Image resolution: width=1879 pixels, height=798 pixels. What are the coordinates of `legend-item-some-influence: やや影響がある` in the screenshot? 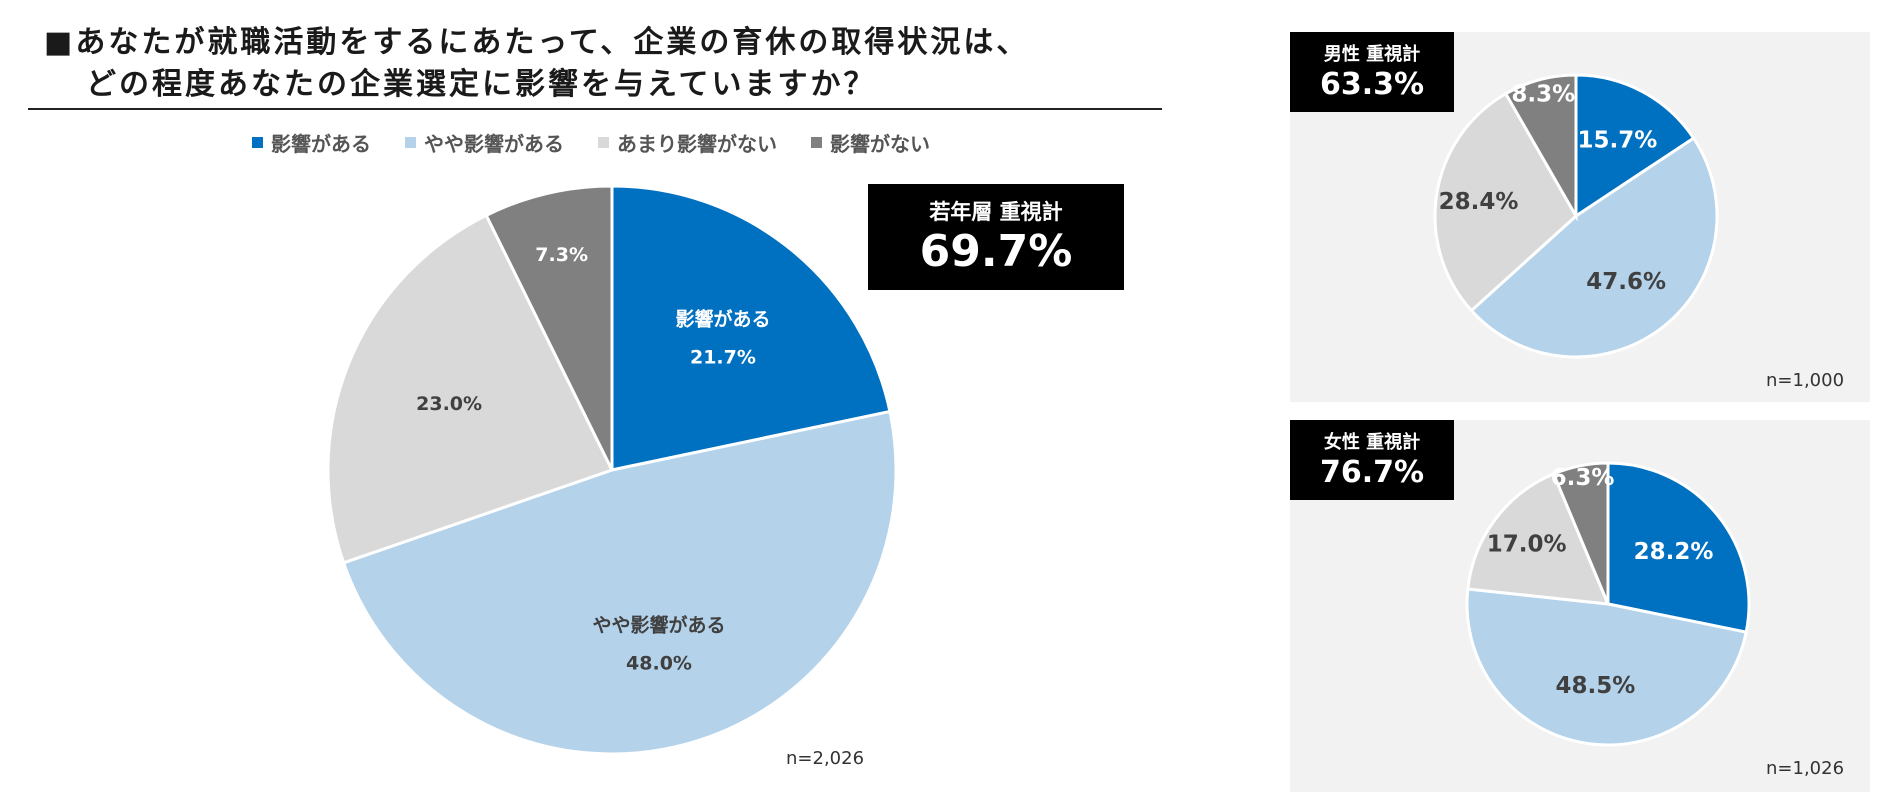 It's located at (484, 142).